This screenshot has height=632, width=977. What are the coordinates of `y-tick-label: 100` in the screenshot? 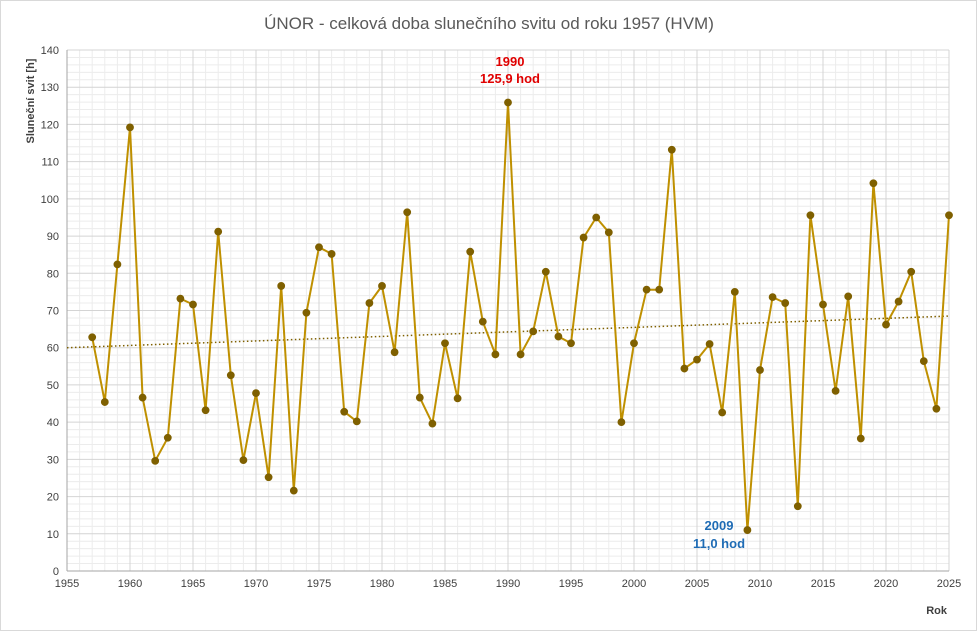 It's located at (50, 200).